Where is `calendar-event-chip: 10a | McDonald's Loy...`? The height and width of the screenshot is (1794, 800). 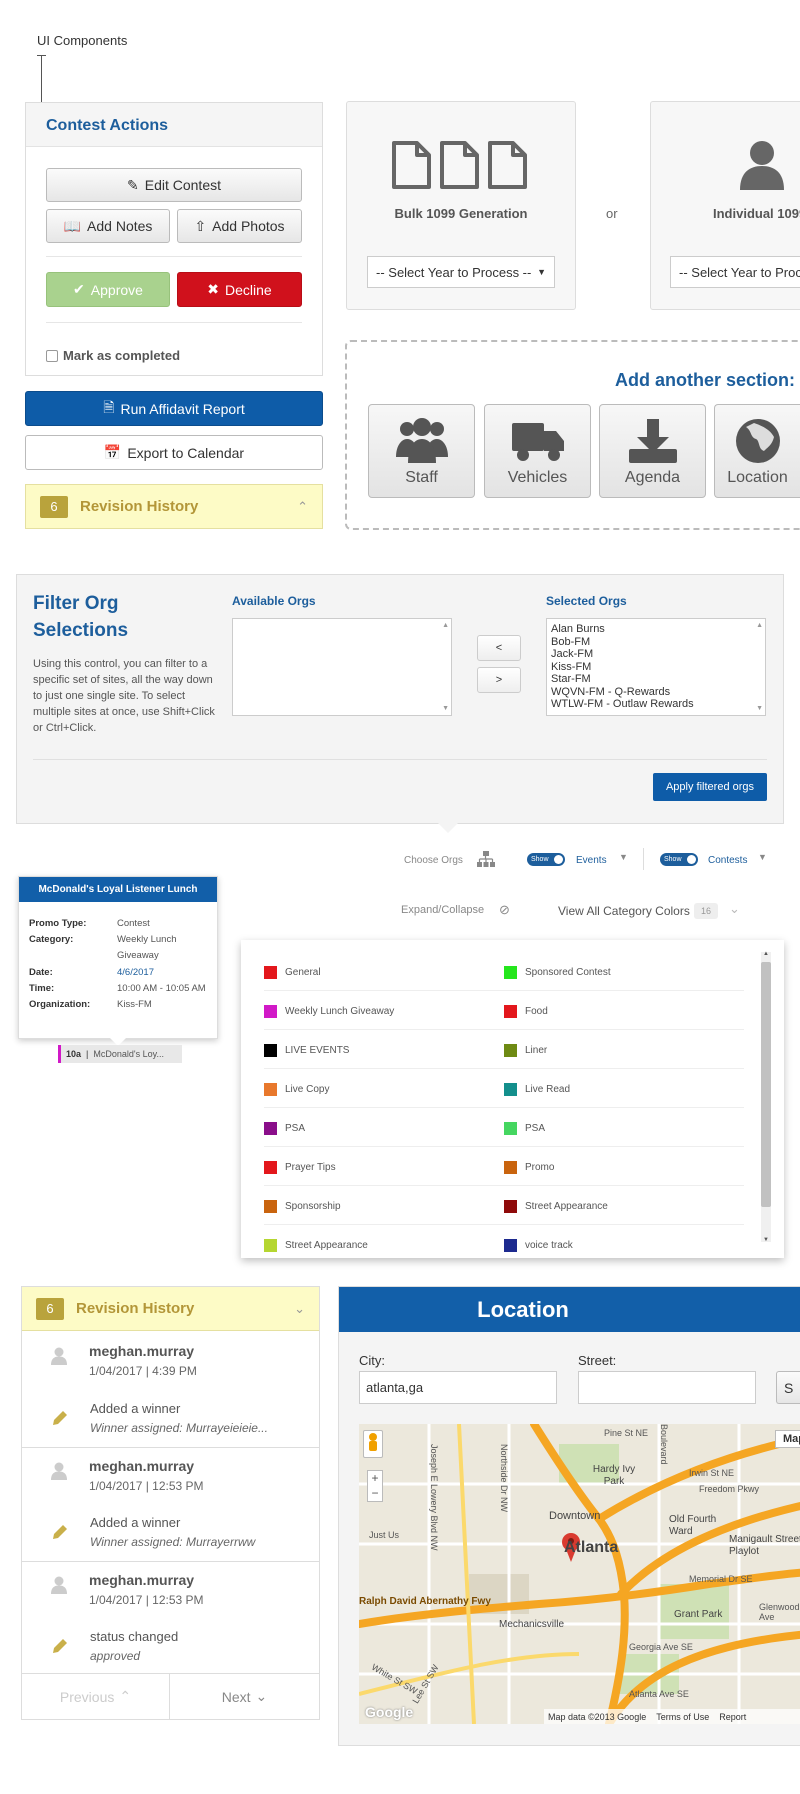
calendar-event-chip: 10a | McDonald's Loy... is located at coordinates (120, 1054).